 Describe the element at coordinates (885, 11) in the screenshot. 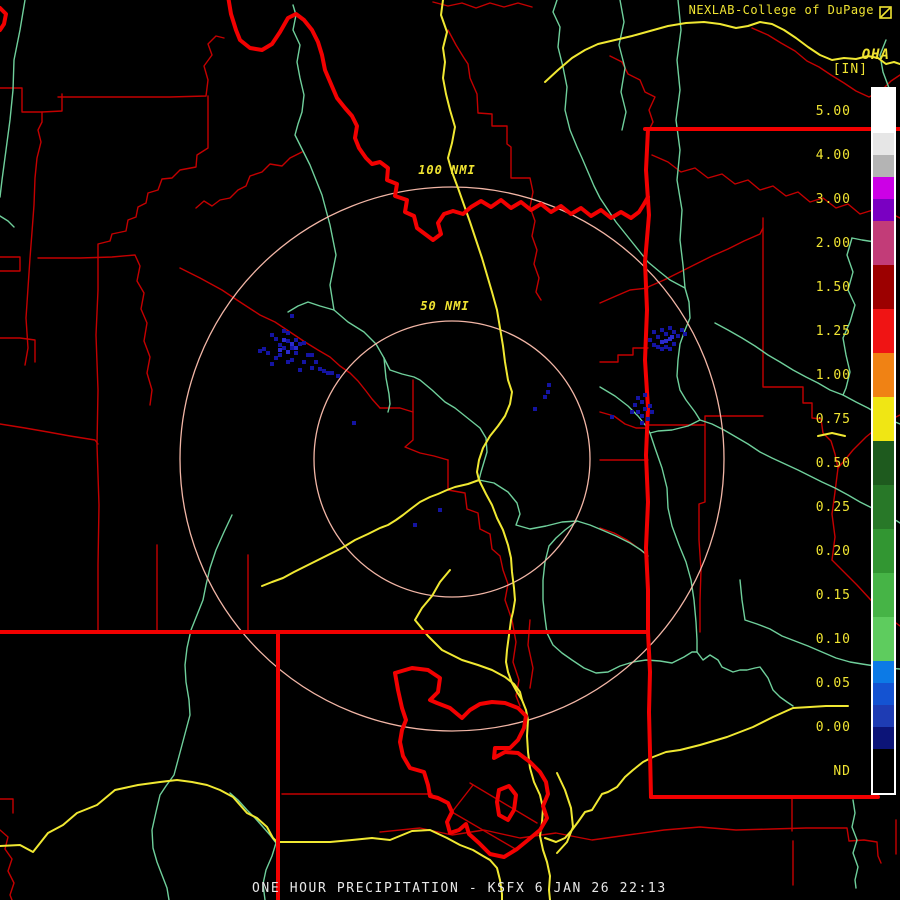

I see `cod-flag-icon` at that location.